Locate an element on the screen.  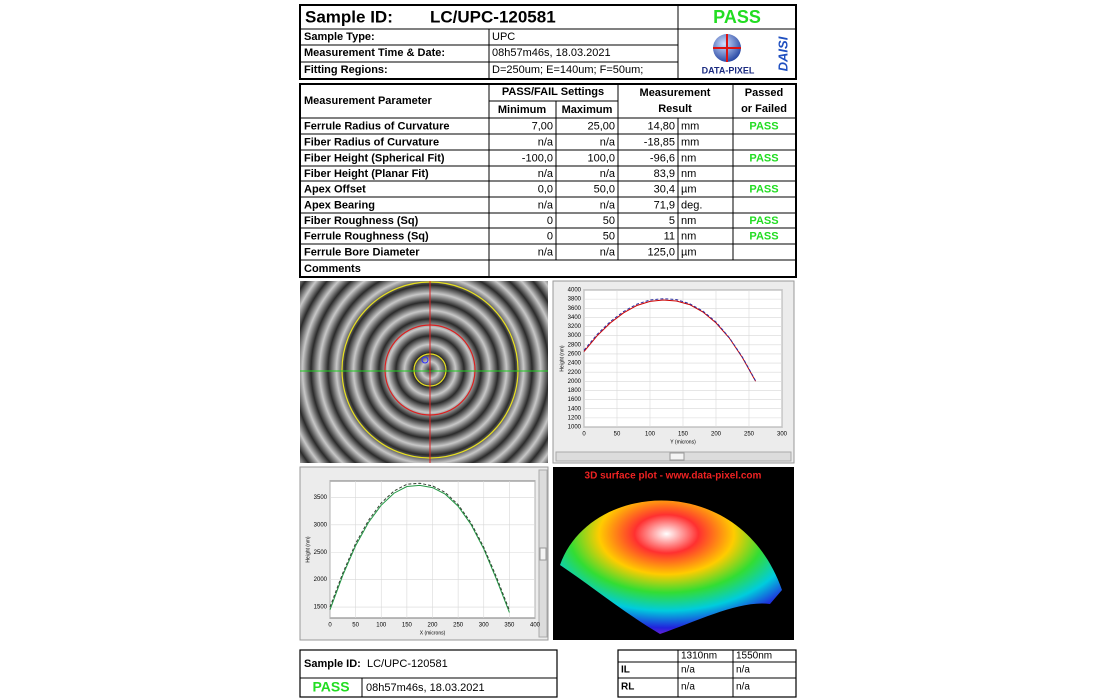
surface-plot is located at coordinates (673, 553).